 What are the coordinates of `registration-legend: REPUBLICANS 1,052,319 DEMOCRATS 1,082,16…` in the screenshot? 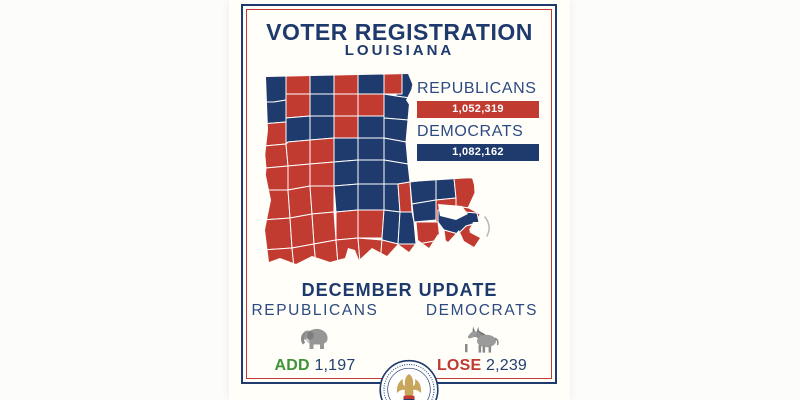 It's located at (479, 121).